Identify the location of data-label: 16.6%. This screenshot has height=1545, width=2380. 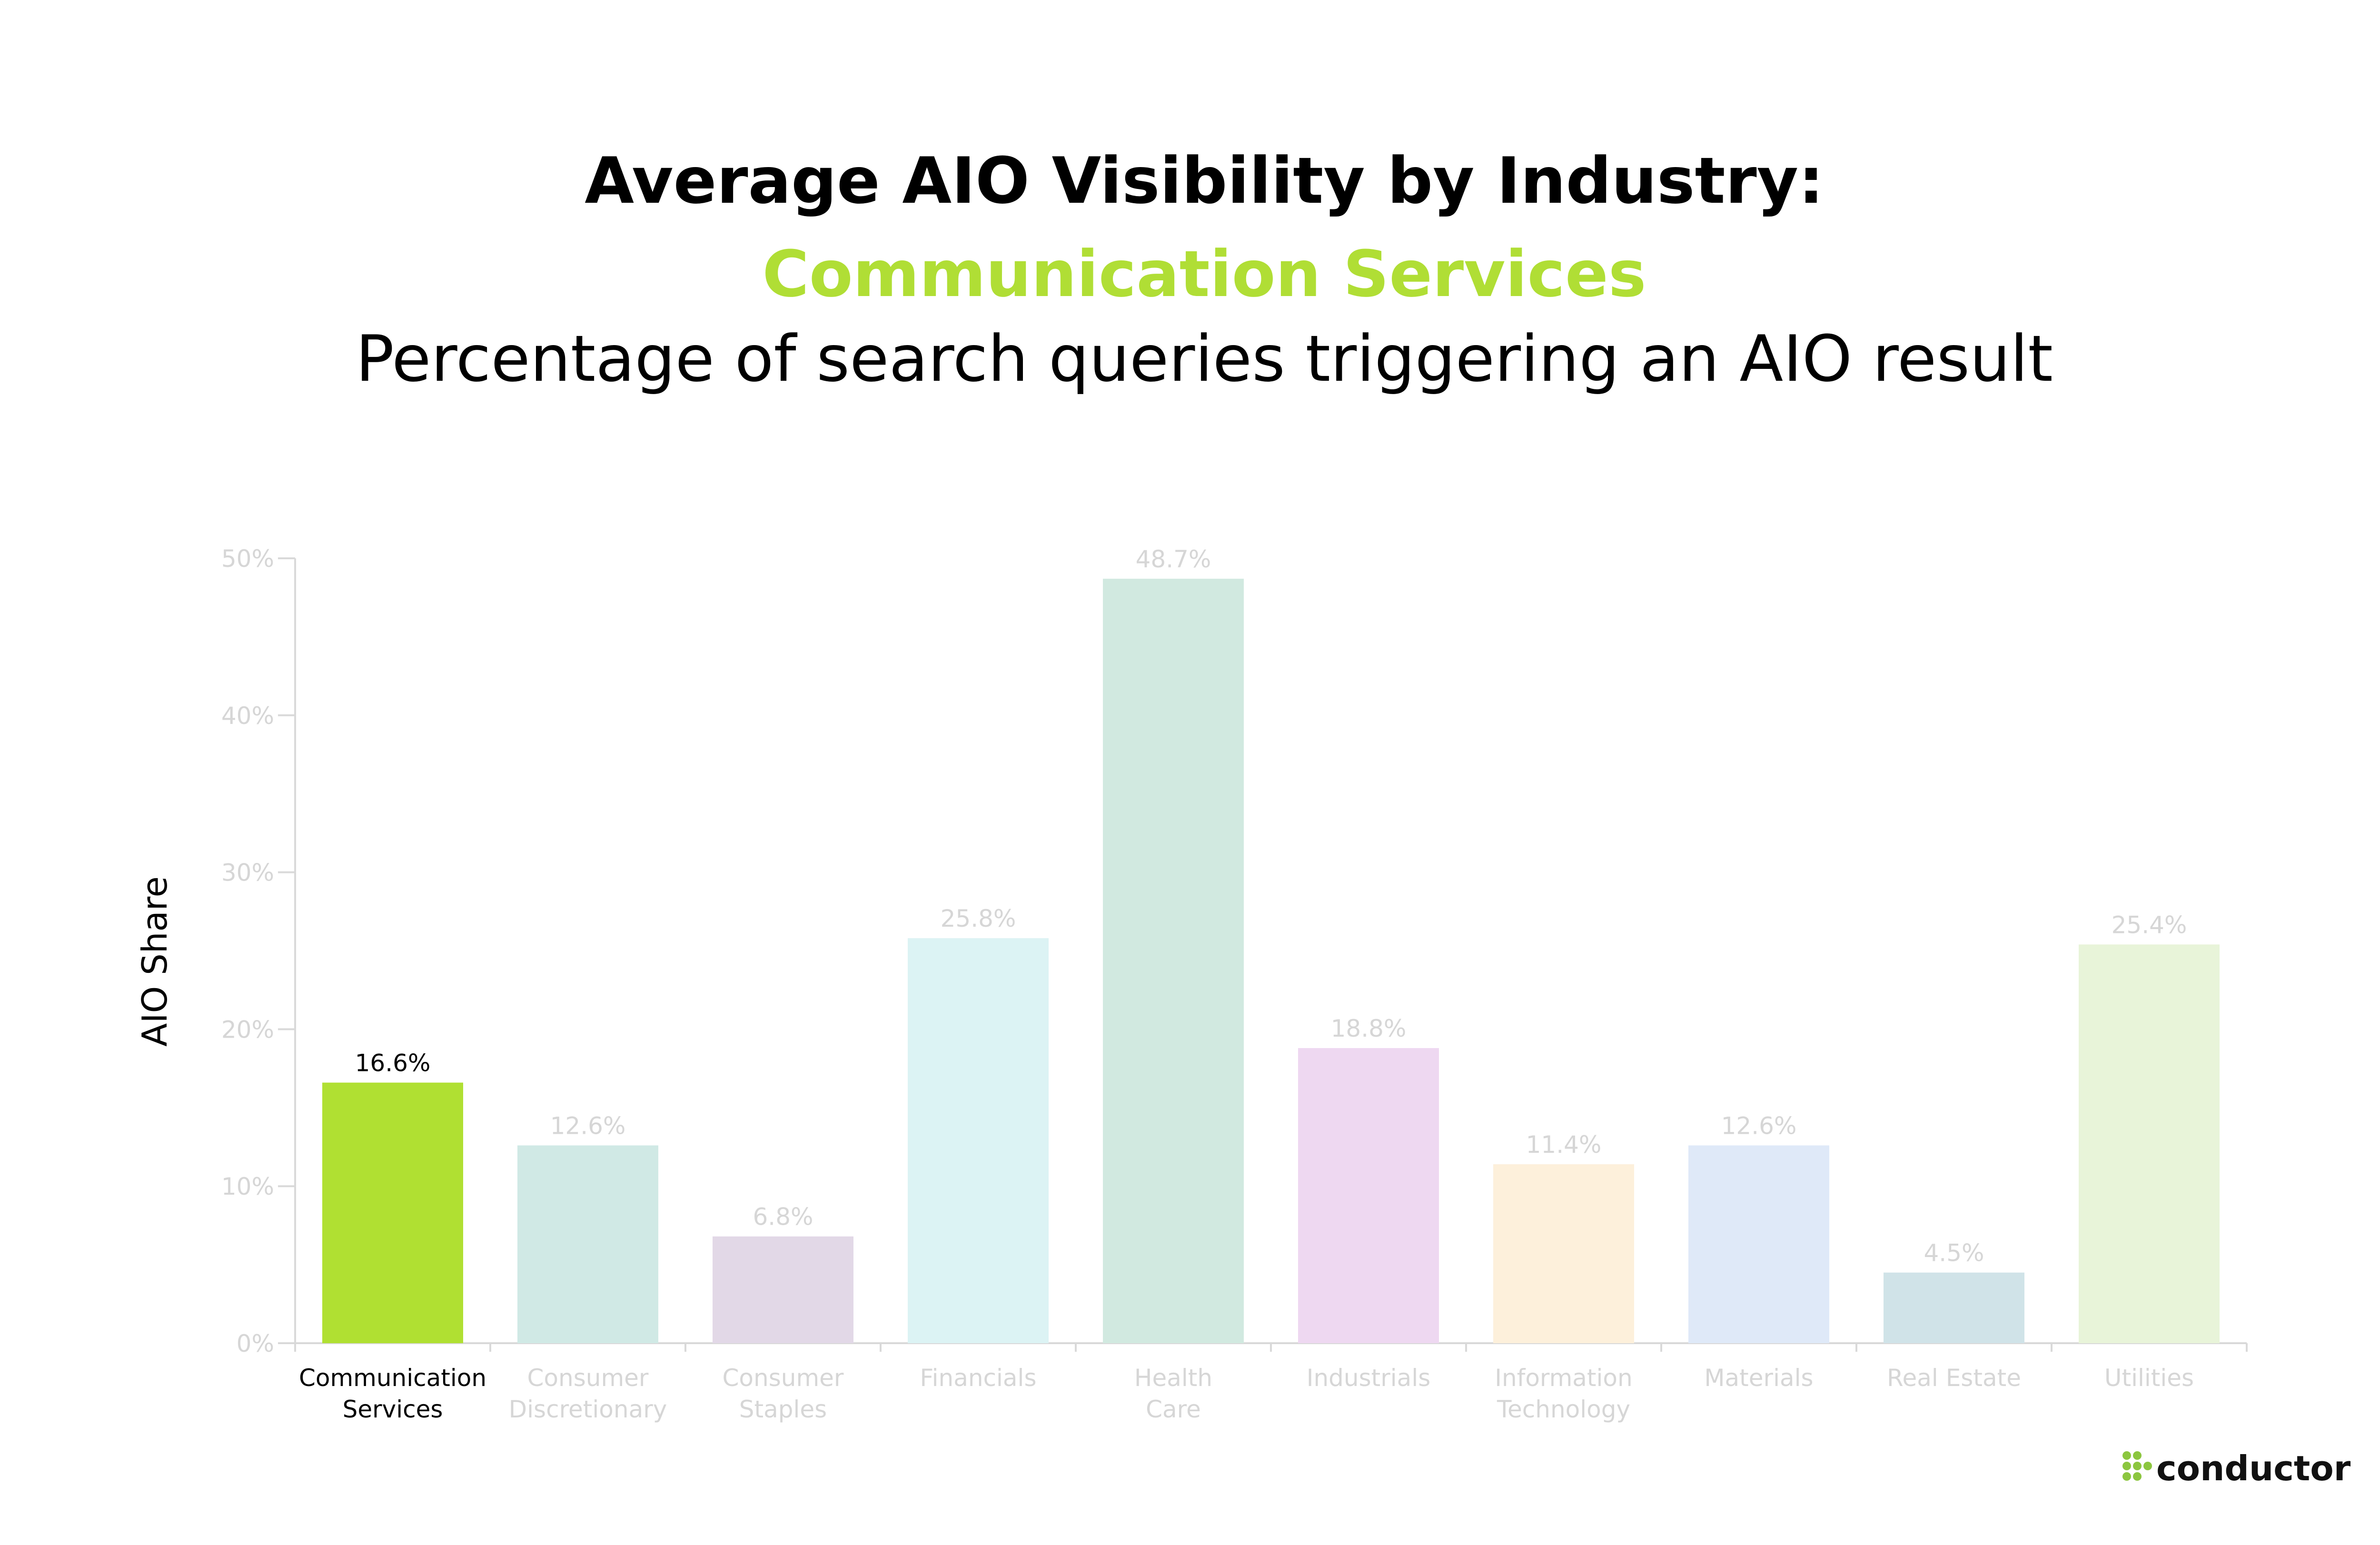
(393, 1063).